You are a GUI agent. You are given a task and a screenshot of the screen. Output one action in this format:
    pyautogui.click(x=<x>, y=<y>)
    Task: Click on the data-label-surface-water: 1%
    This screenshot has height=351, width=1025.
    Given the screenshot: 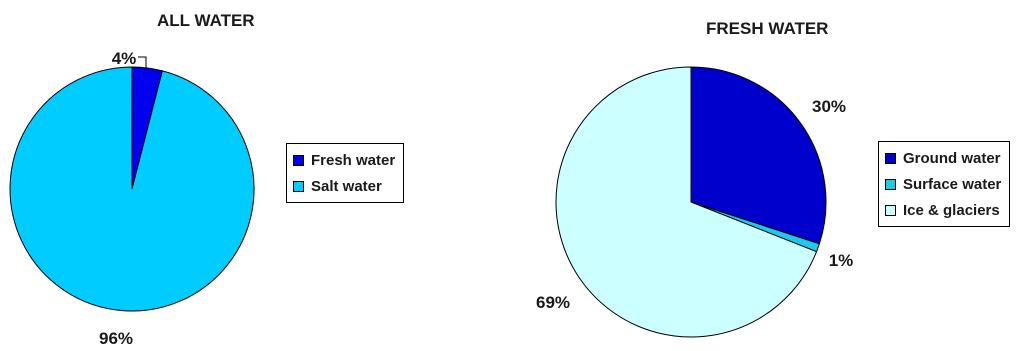 What is the action you would take?
    pyautogui.click(x=841, y=260)
    